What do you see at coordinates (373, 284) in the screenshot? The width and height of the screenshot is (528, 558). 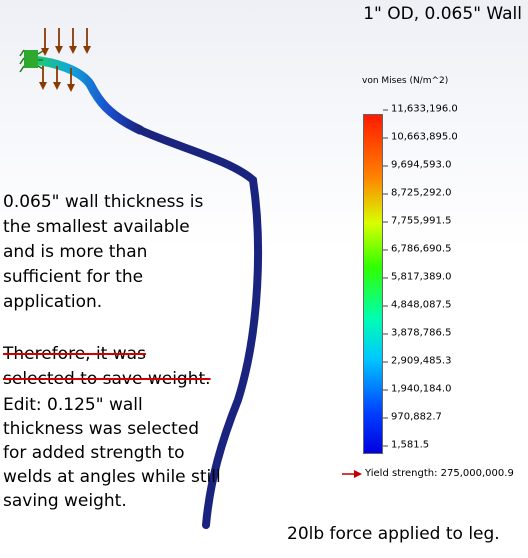 I see `legend-colorbar` at bounding box center [373, 284].